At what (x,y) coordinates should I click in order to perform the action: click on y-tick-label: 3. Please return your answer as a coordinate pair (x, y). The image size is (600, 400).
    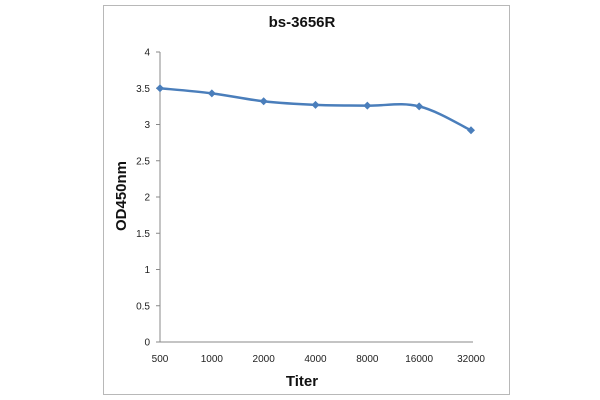
    Looking at the image, I should click on (147, 125).